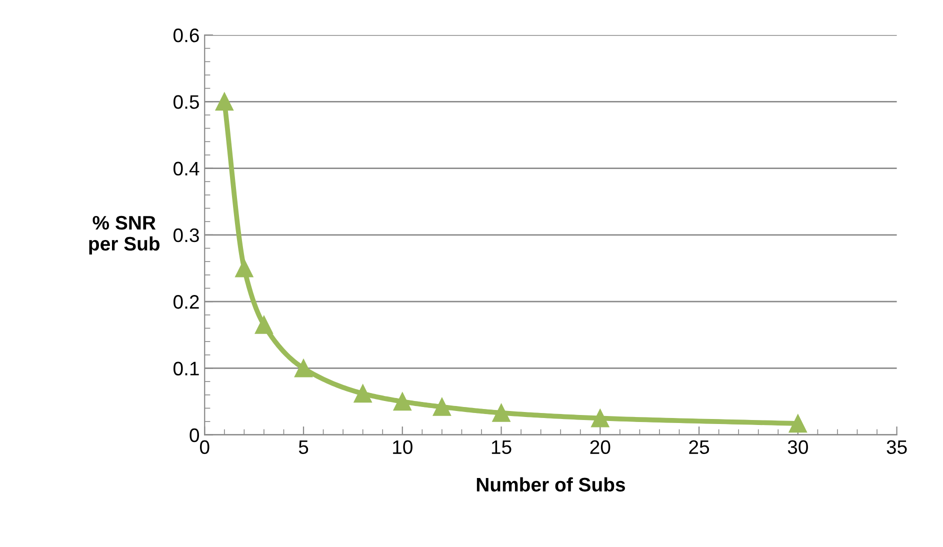 This screenshot has width=943, height=547. What do you see at coordinates (798, 447) in the screenshot?
I see `x-tick-label: 30` at bounding box center [798, 447].